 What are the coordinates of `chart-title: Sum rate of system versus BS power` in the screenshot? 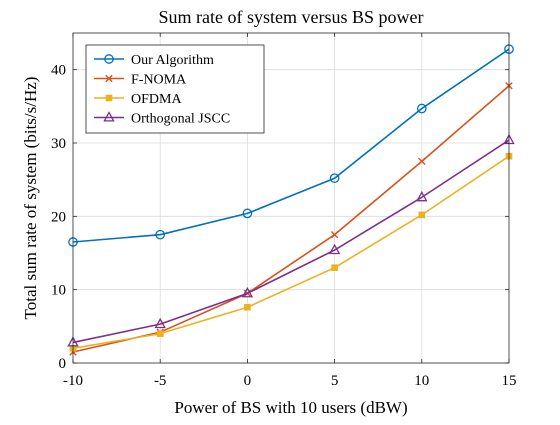 It's located at (291, 17).